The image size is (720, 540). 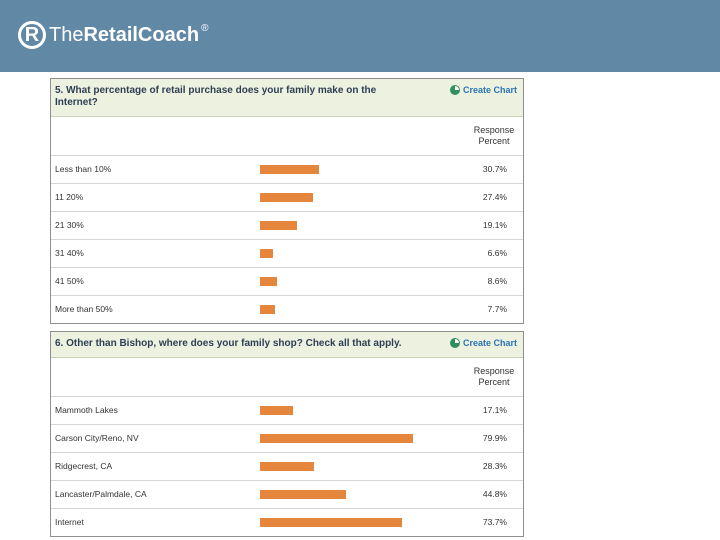 I want to click on response-percent-value: 7.7%, so click(x=497, y=309).